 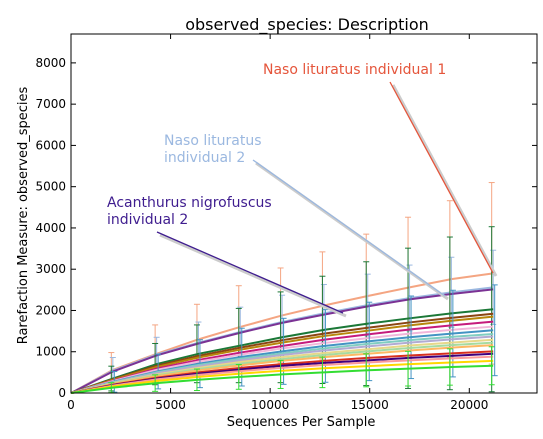 What do you see at coordinates (50, 63) in the screenshot?
I see `y-tick-label: 8000` at bounding box center [50, 63].